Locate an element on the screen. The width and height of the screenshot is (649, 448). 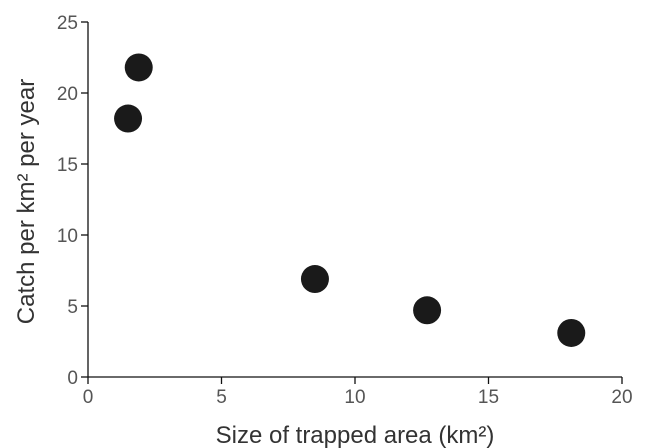
y-tick-label: 0 is located at coordinates (72, 378).